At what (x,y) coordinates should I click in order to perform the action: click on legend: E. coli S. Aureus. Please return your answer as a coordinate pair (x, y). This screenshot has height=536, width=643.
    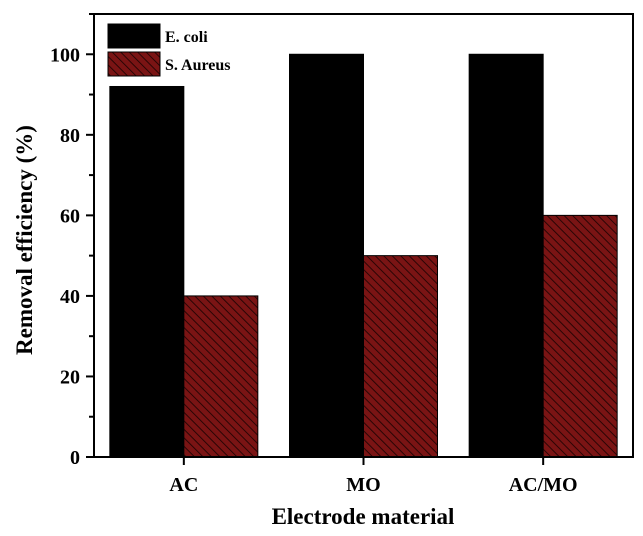
    Looking at the image, I should click on (169, 50).